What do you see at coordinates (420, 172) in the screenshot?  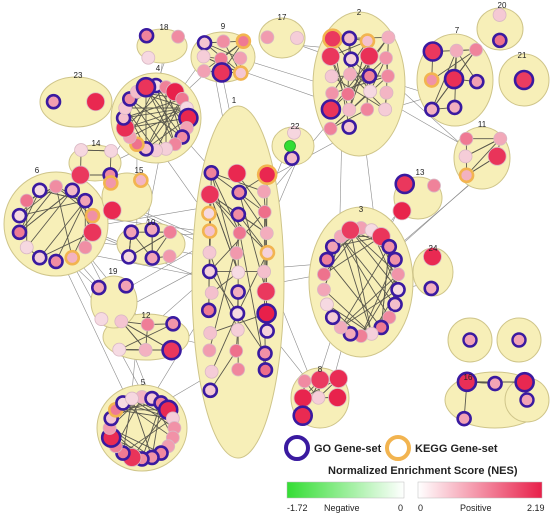 I see `cluster-number-label: 13` at bounding box center [420, 172].